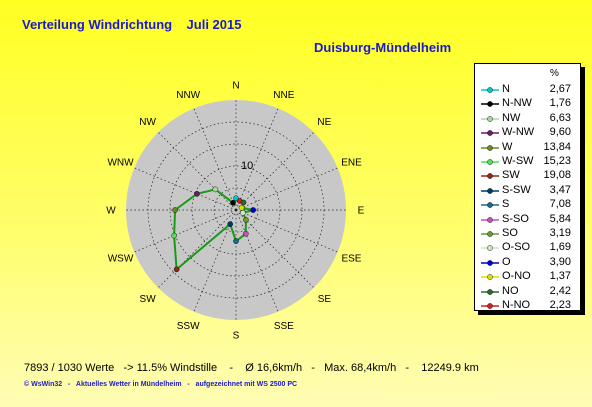 Image resolution: width=592 pixels, height=407 pixels. I want to click on legend-item-w-nw: W-NW 9,60, so click(527, 133).